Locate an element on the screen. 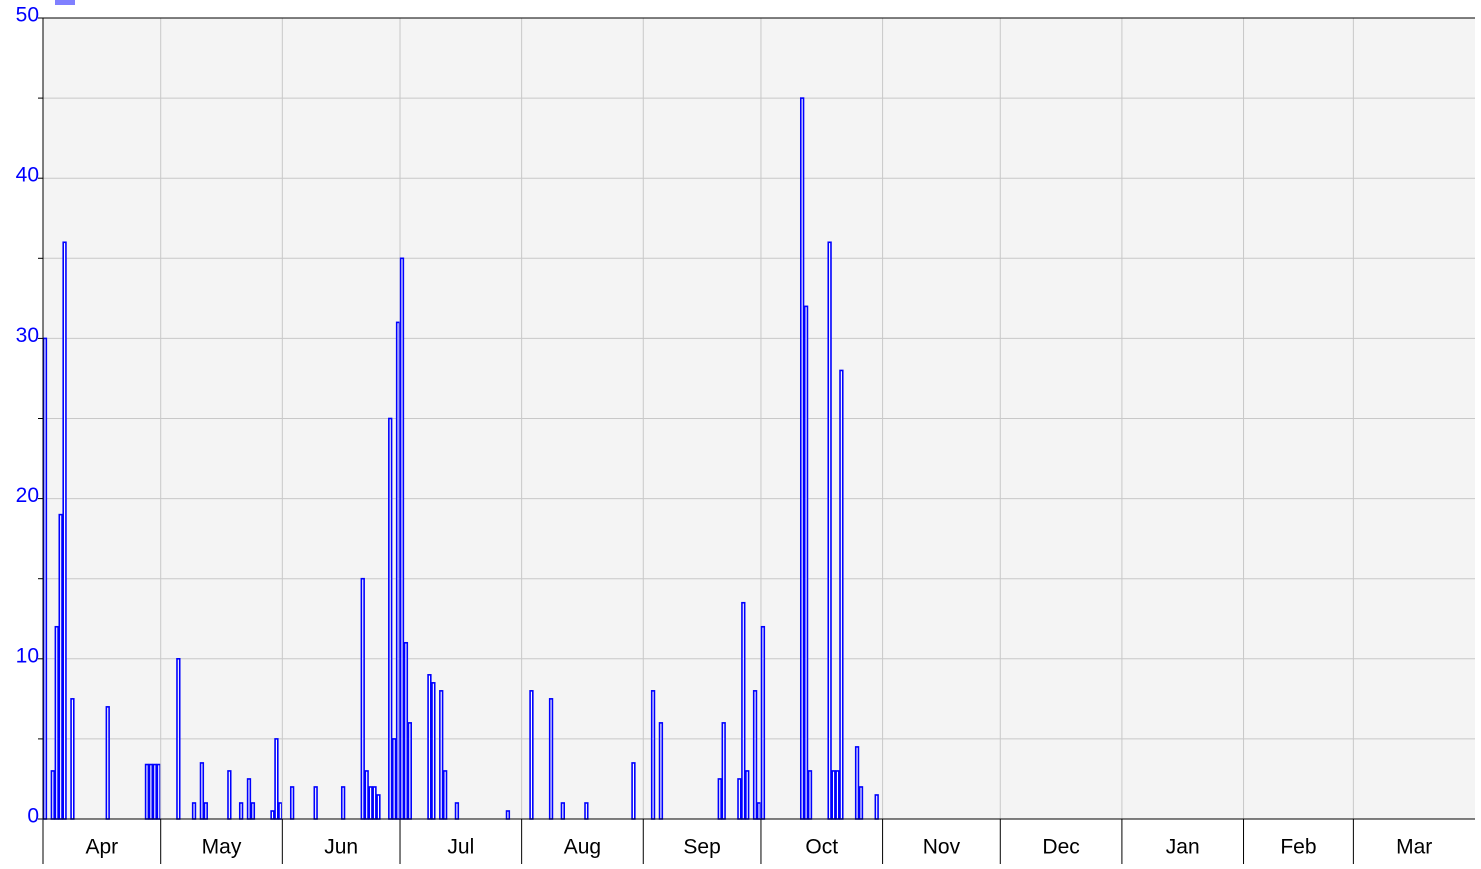  x-tick-label: May is located at coordinates (222, 847).